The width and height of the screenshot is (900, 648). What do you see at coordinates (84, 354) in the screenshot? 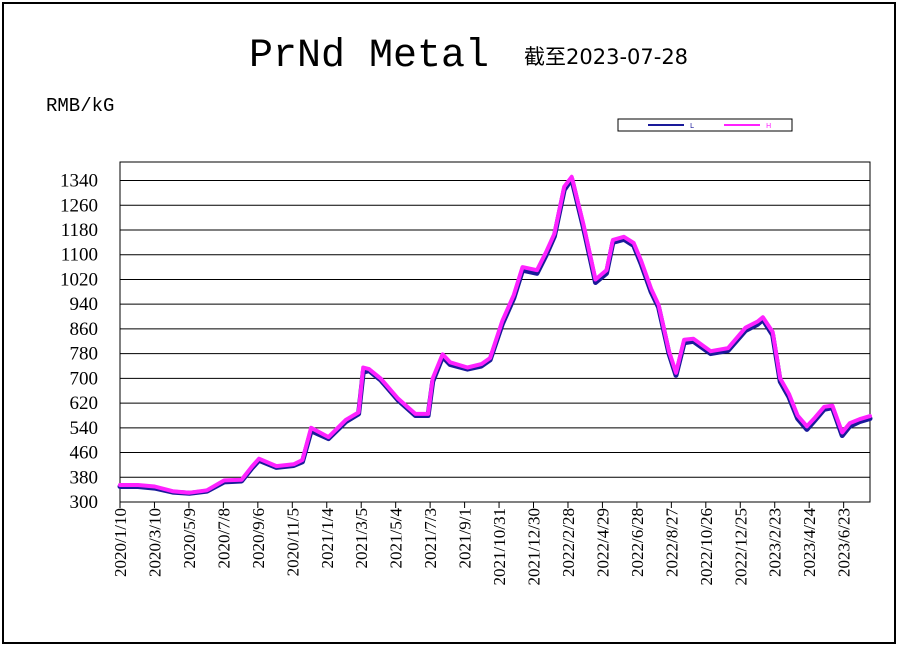
I see `y-tick-label: 780` at bounding box center [84, 354].